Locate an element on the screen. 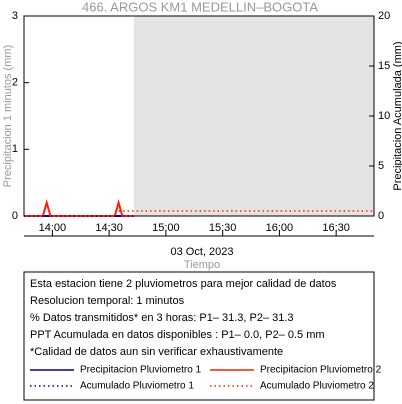 This screenshot has width=402, height=404. x-tick-label: 15:00 is located at coordinates (166, 228).